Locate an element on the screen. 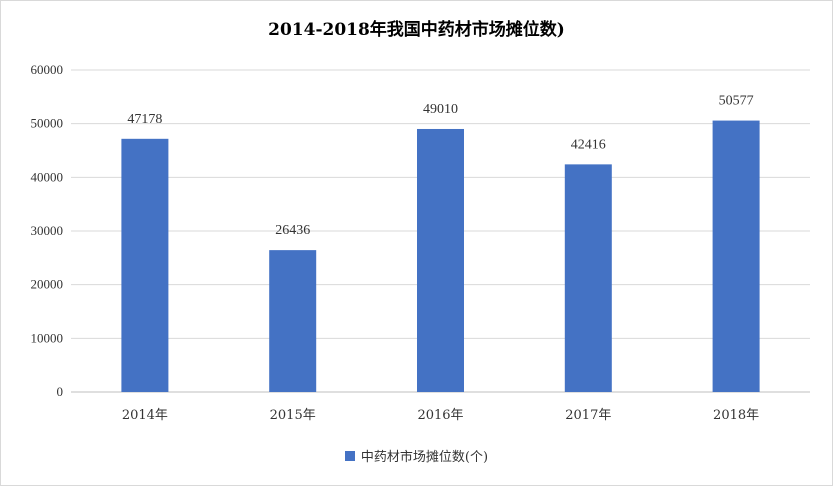  data-label: 26436 is located at coordinates (292, 230).